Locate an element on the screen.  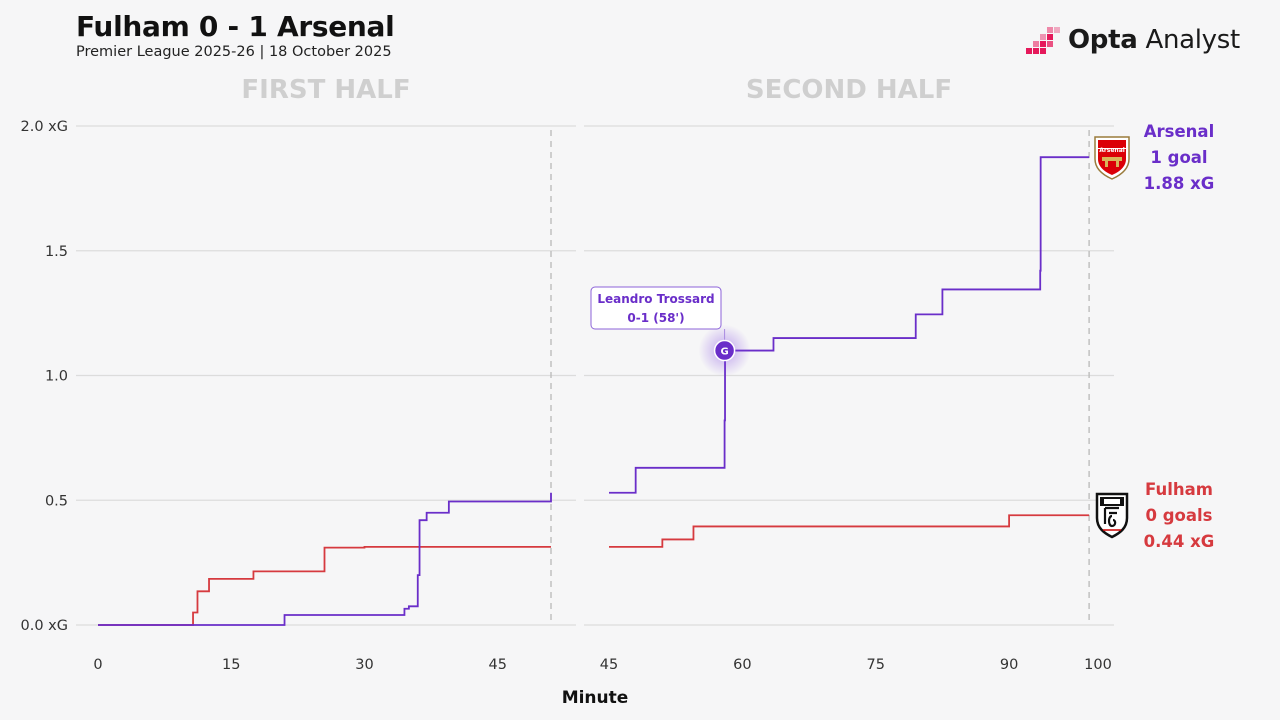
goal-marker-letter: G is located at coordinates (724, 352).